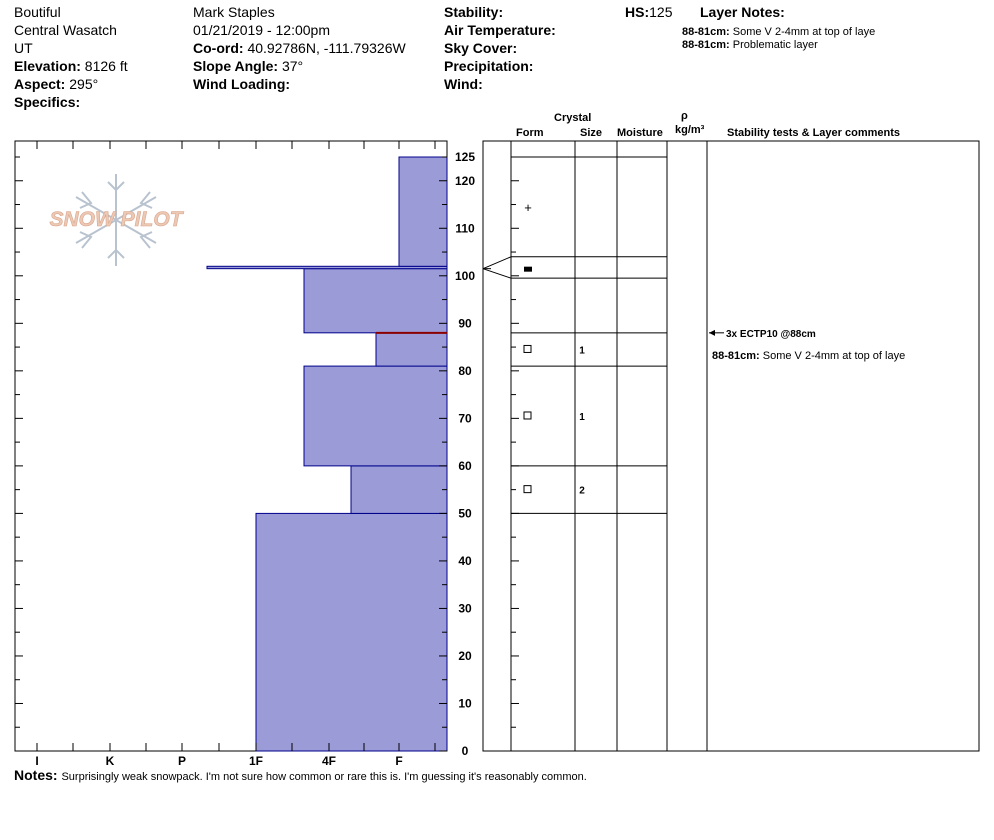  Describe the element at coordinates (23, 48) in the screenshot. I see `state: UT` at that location.